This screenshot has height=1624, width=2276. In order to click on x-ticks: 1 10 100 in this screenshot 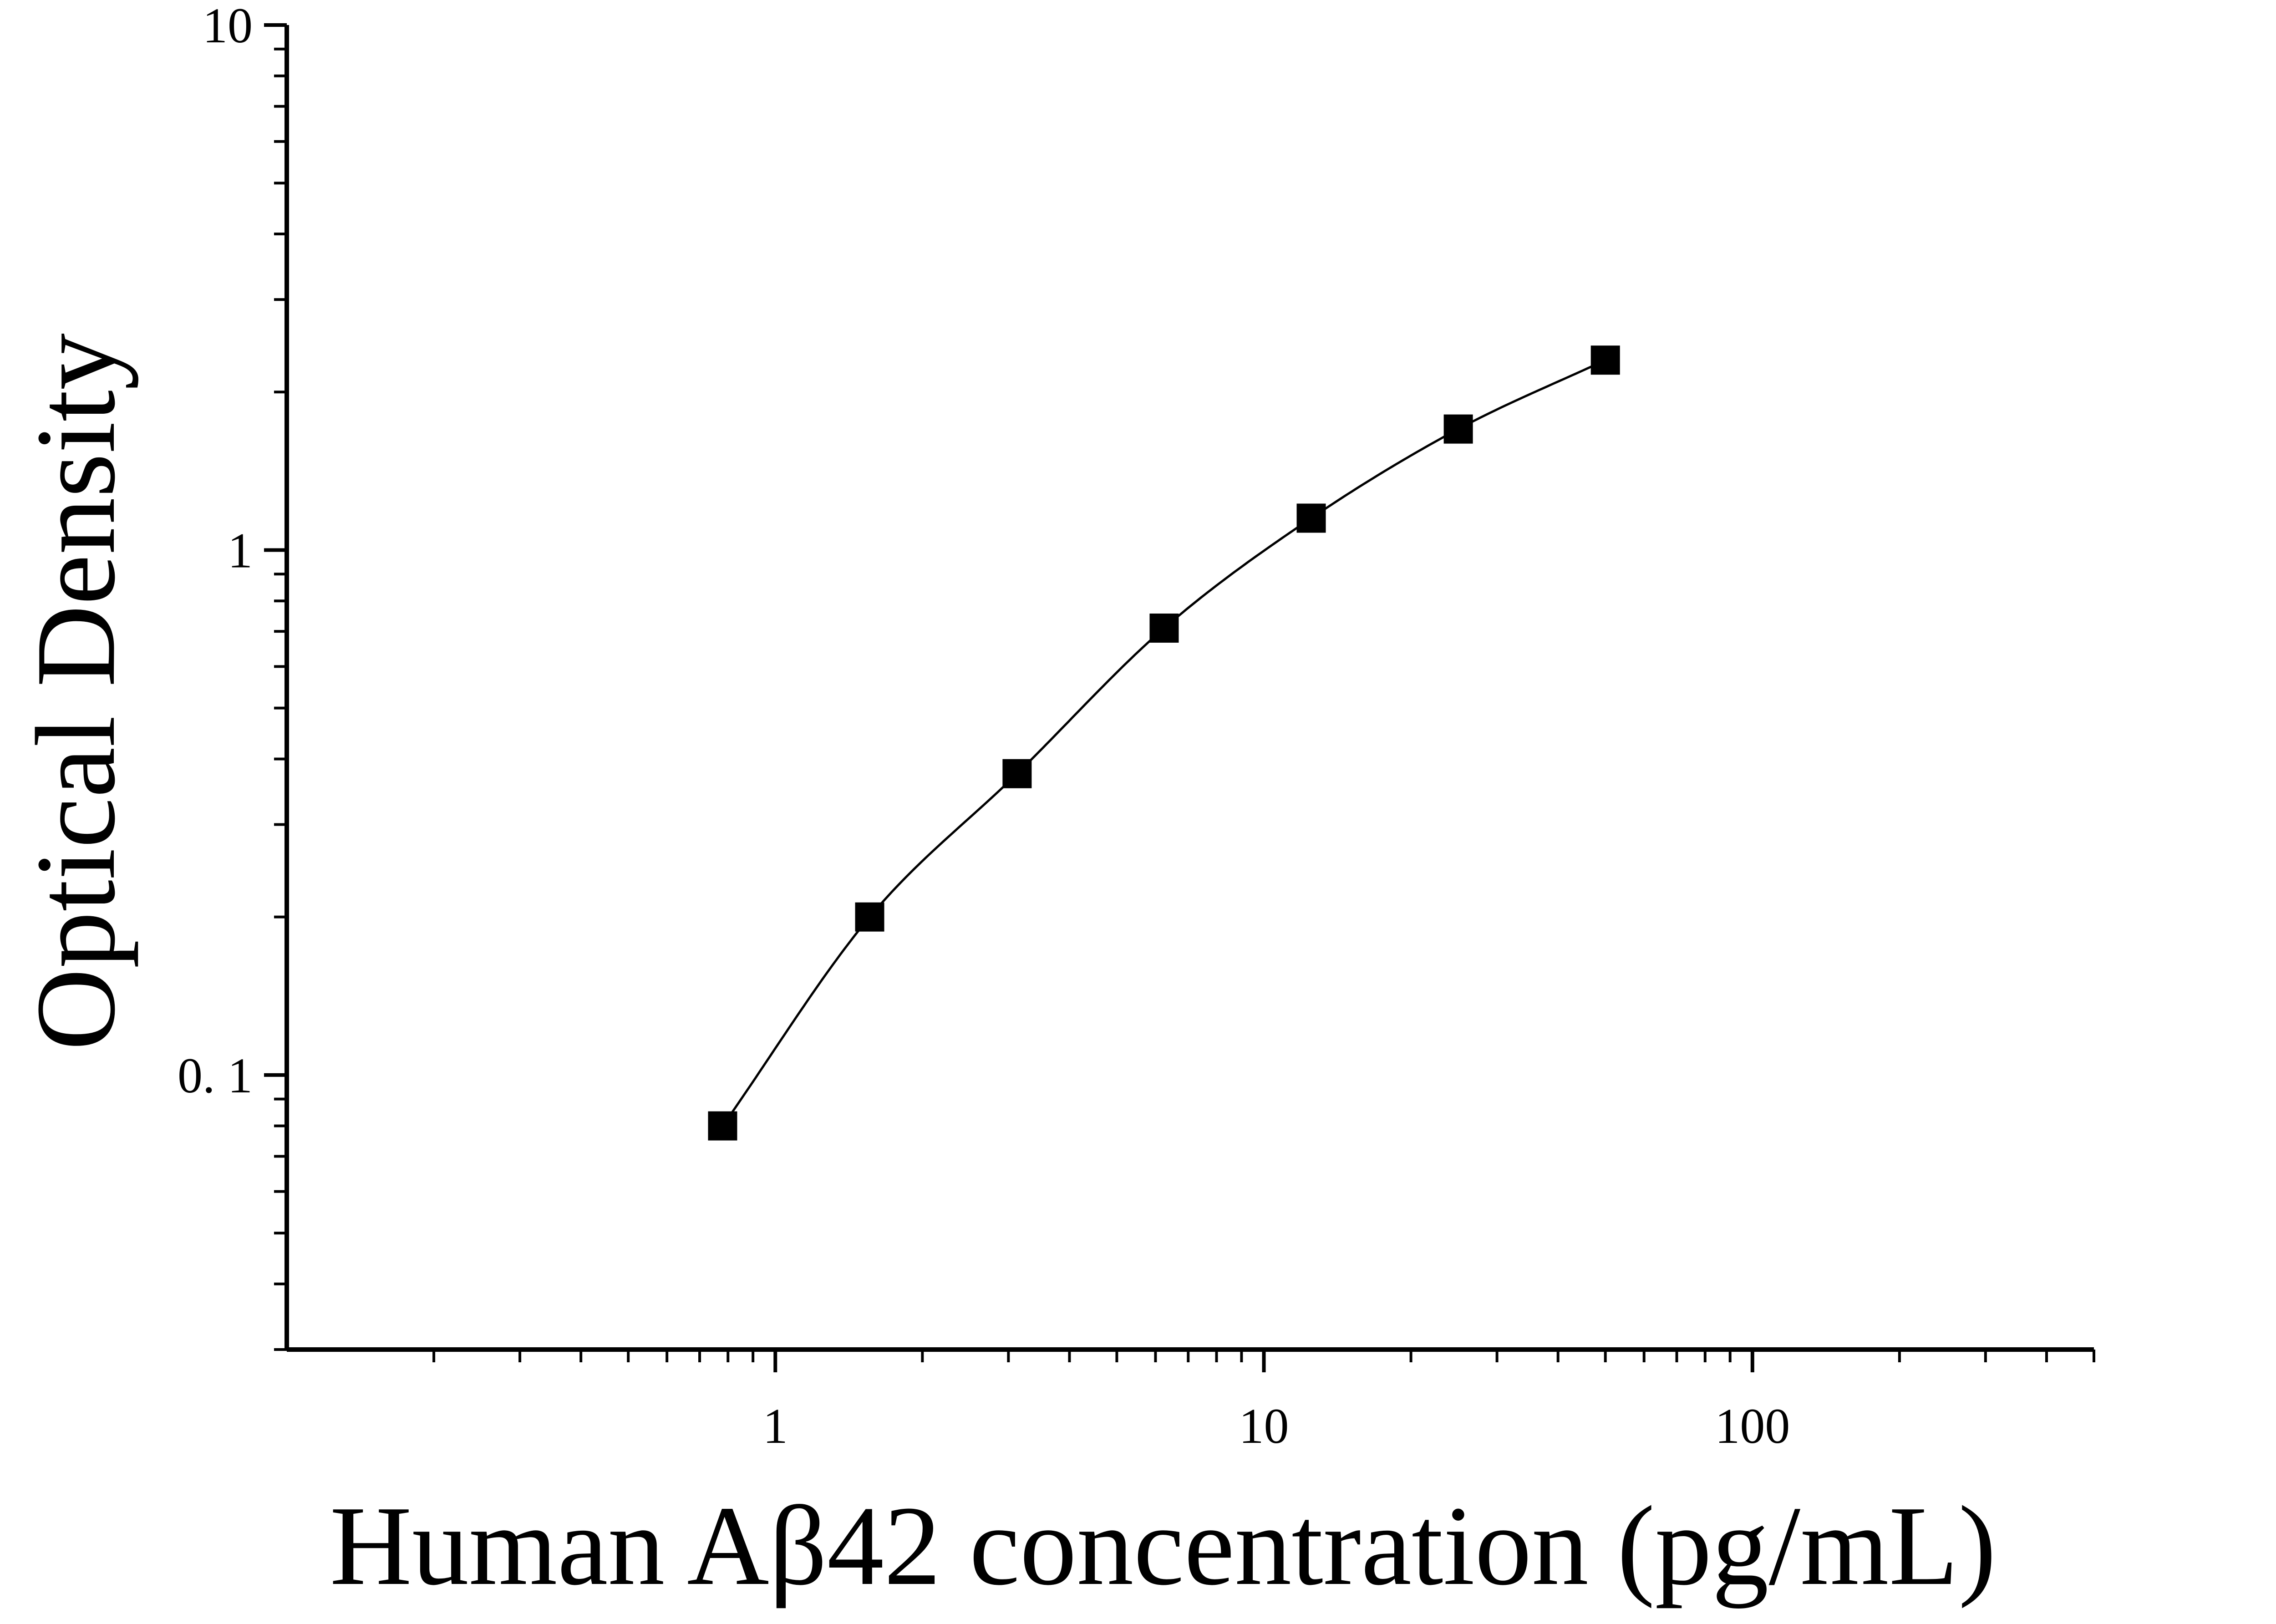, I will do `click(1263, 1402)`.